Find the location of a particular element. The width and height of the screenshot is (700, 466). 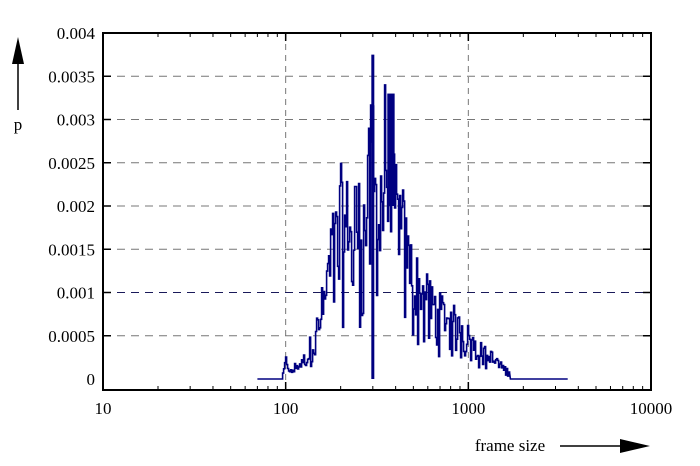

x-tick-label: 10000 is located at coordinates (651, 408).